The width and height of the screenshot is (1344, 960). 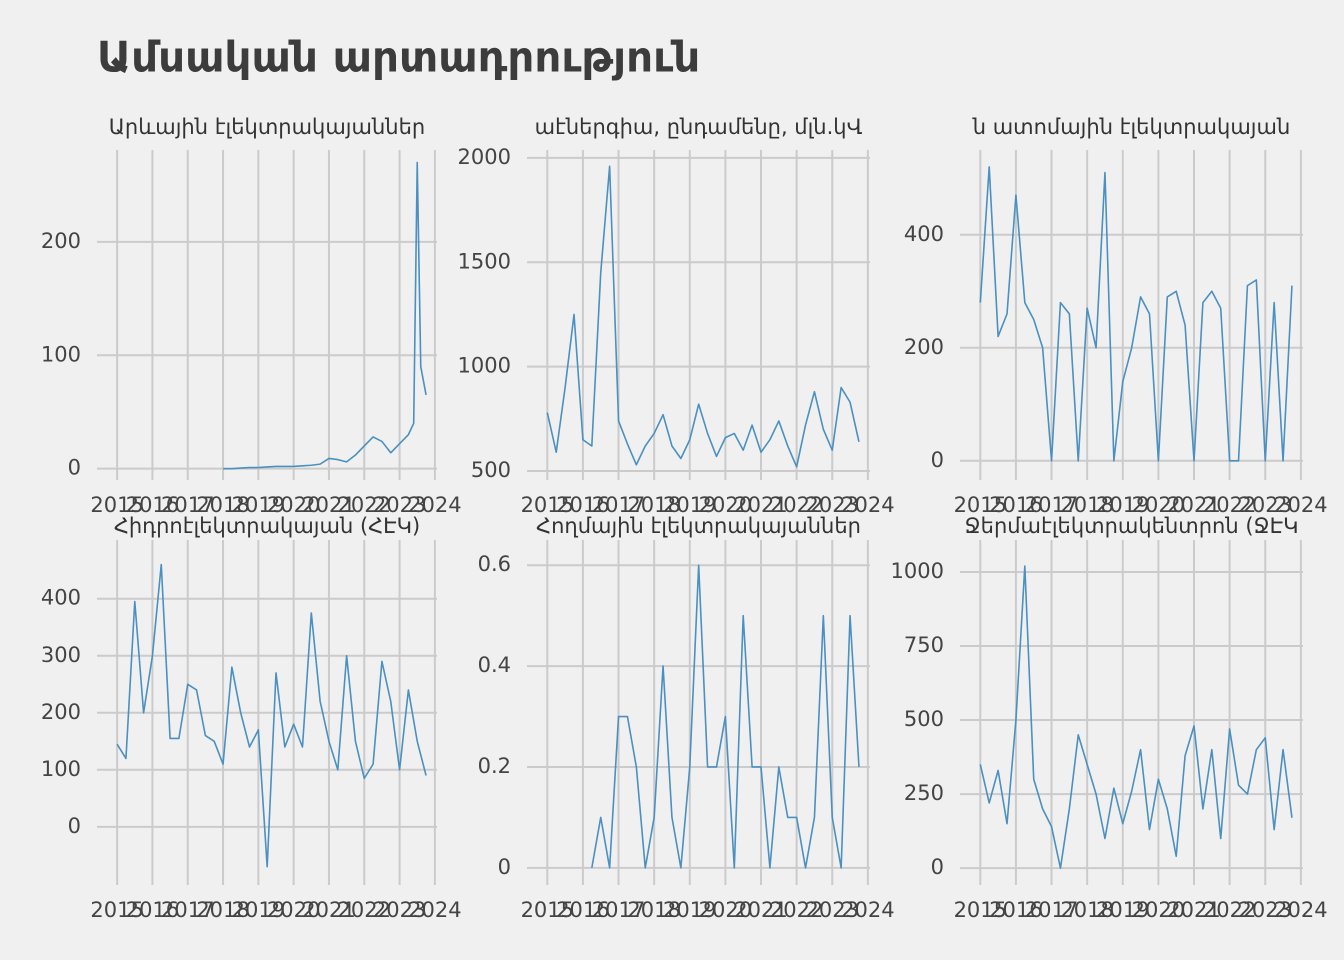 What do you see at coordinates (494, 665) in the screenshot?
I see `y-tick-label: 0.4` at bounding box center [494, 665].